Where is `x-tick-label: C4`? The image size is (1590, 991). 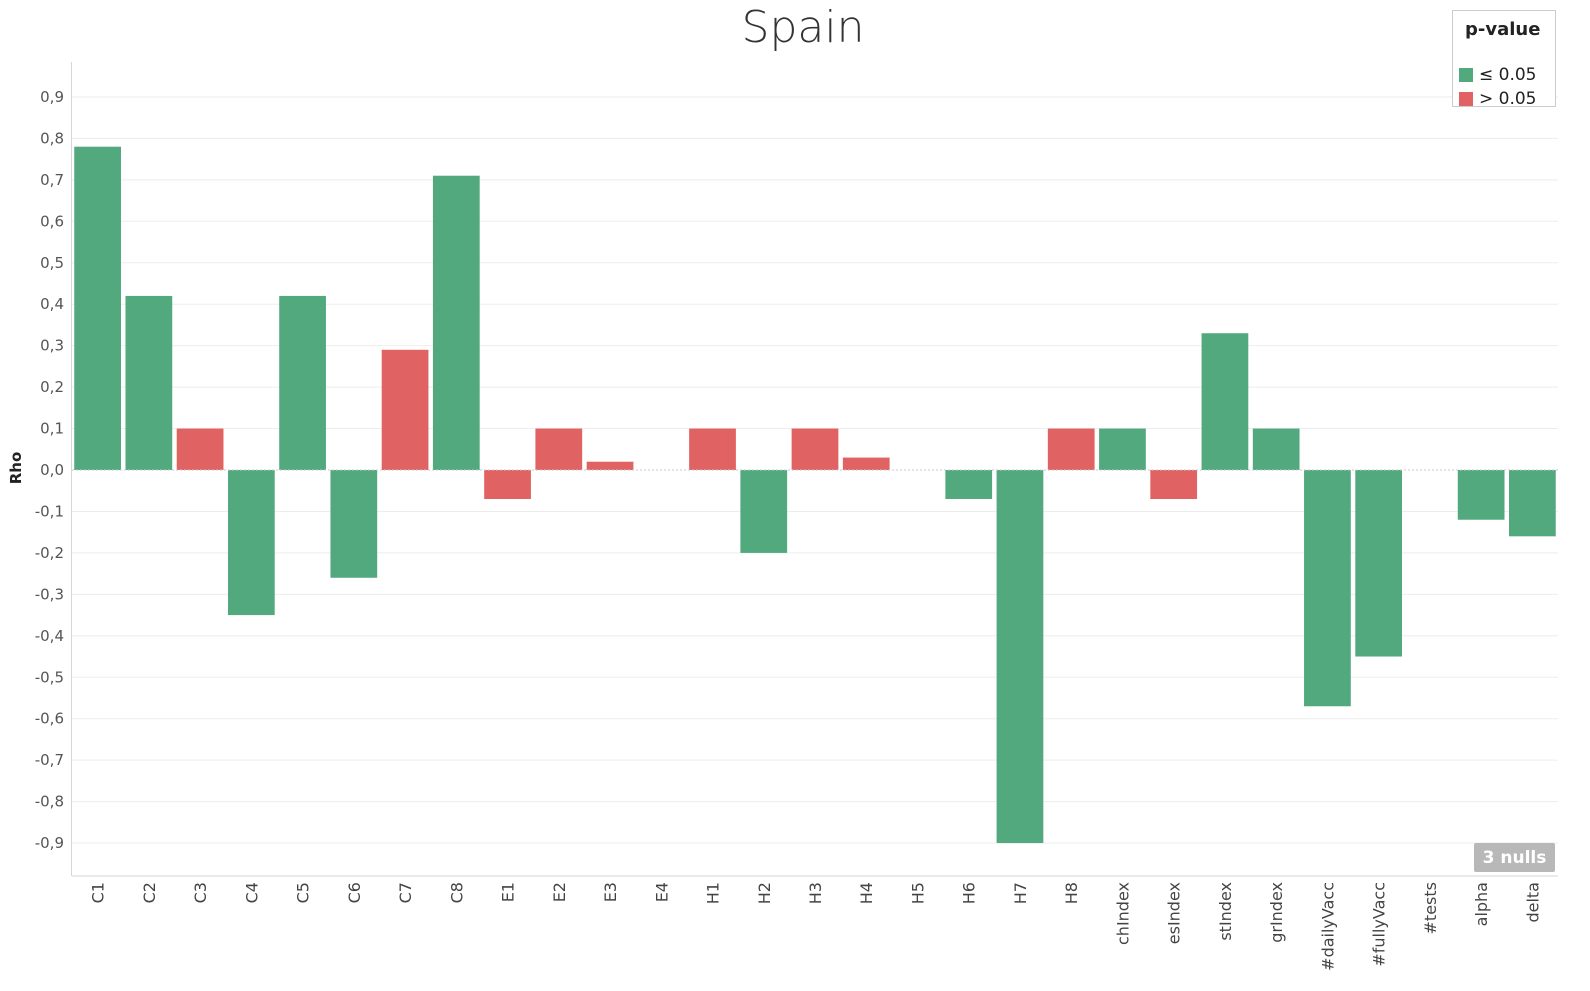
x-tick-label: C4 is located at coordinates (251, 892).